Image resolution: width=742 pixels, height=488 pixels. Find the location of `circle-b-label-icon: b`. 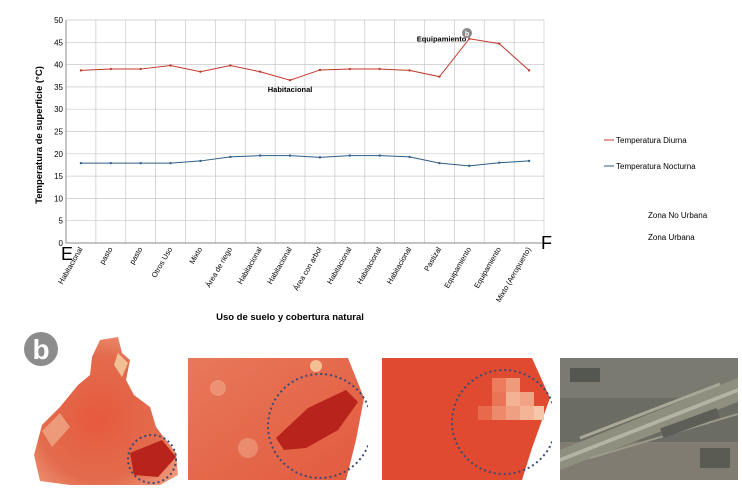

circle-b-label-icon: b is located at coordinates (41, 349).